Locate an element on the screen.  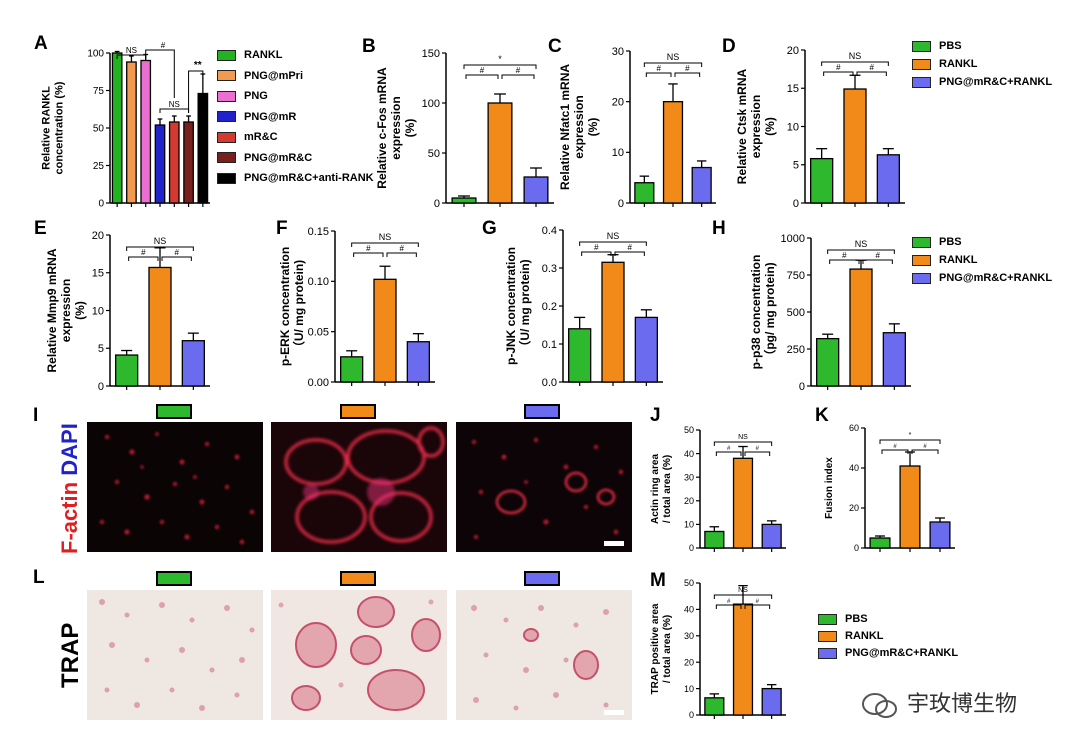
chart-k: 0 20 40 60 Fusion index * # # is located at coordinates (889, 488).